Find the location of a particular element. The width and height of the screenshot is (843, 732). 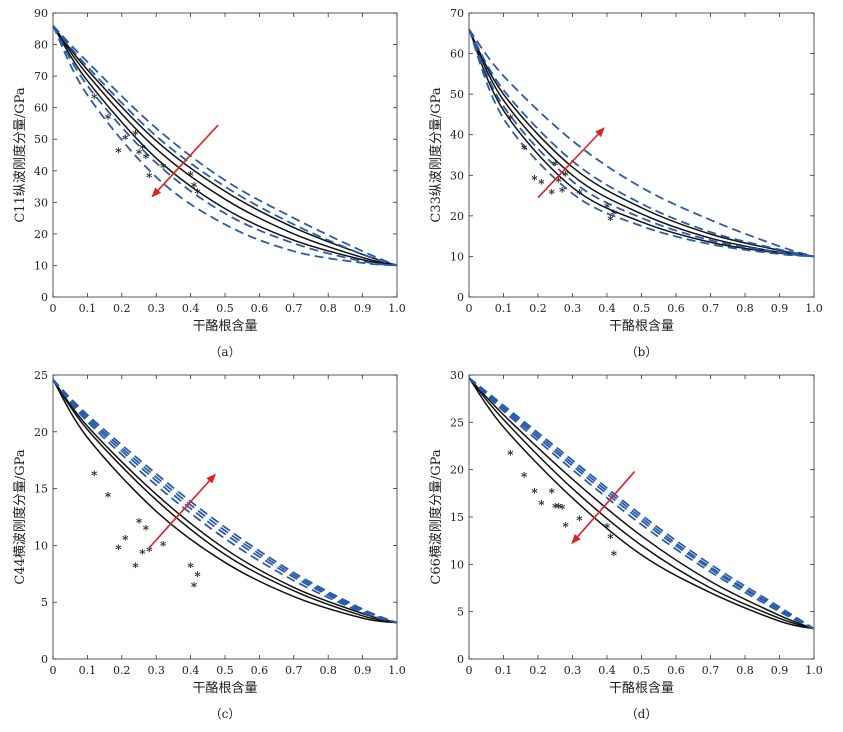

series-model-2-line is located at coordinates (641, 503).